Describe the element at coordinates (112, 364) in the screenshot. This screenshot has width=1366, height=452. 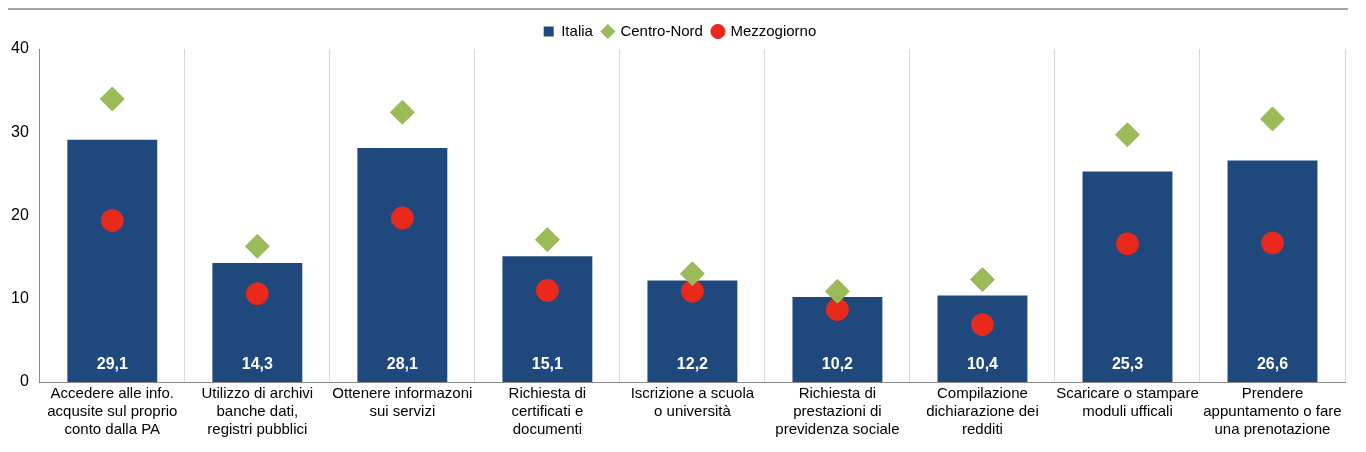
I see `data-label: 29,1` at that location.